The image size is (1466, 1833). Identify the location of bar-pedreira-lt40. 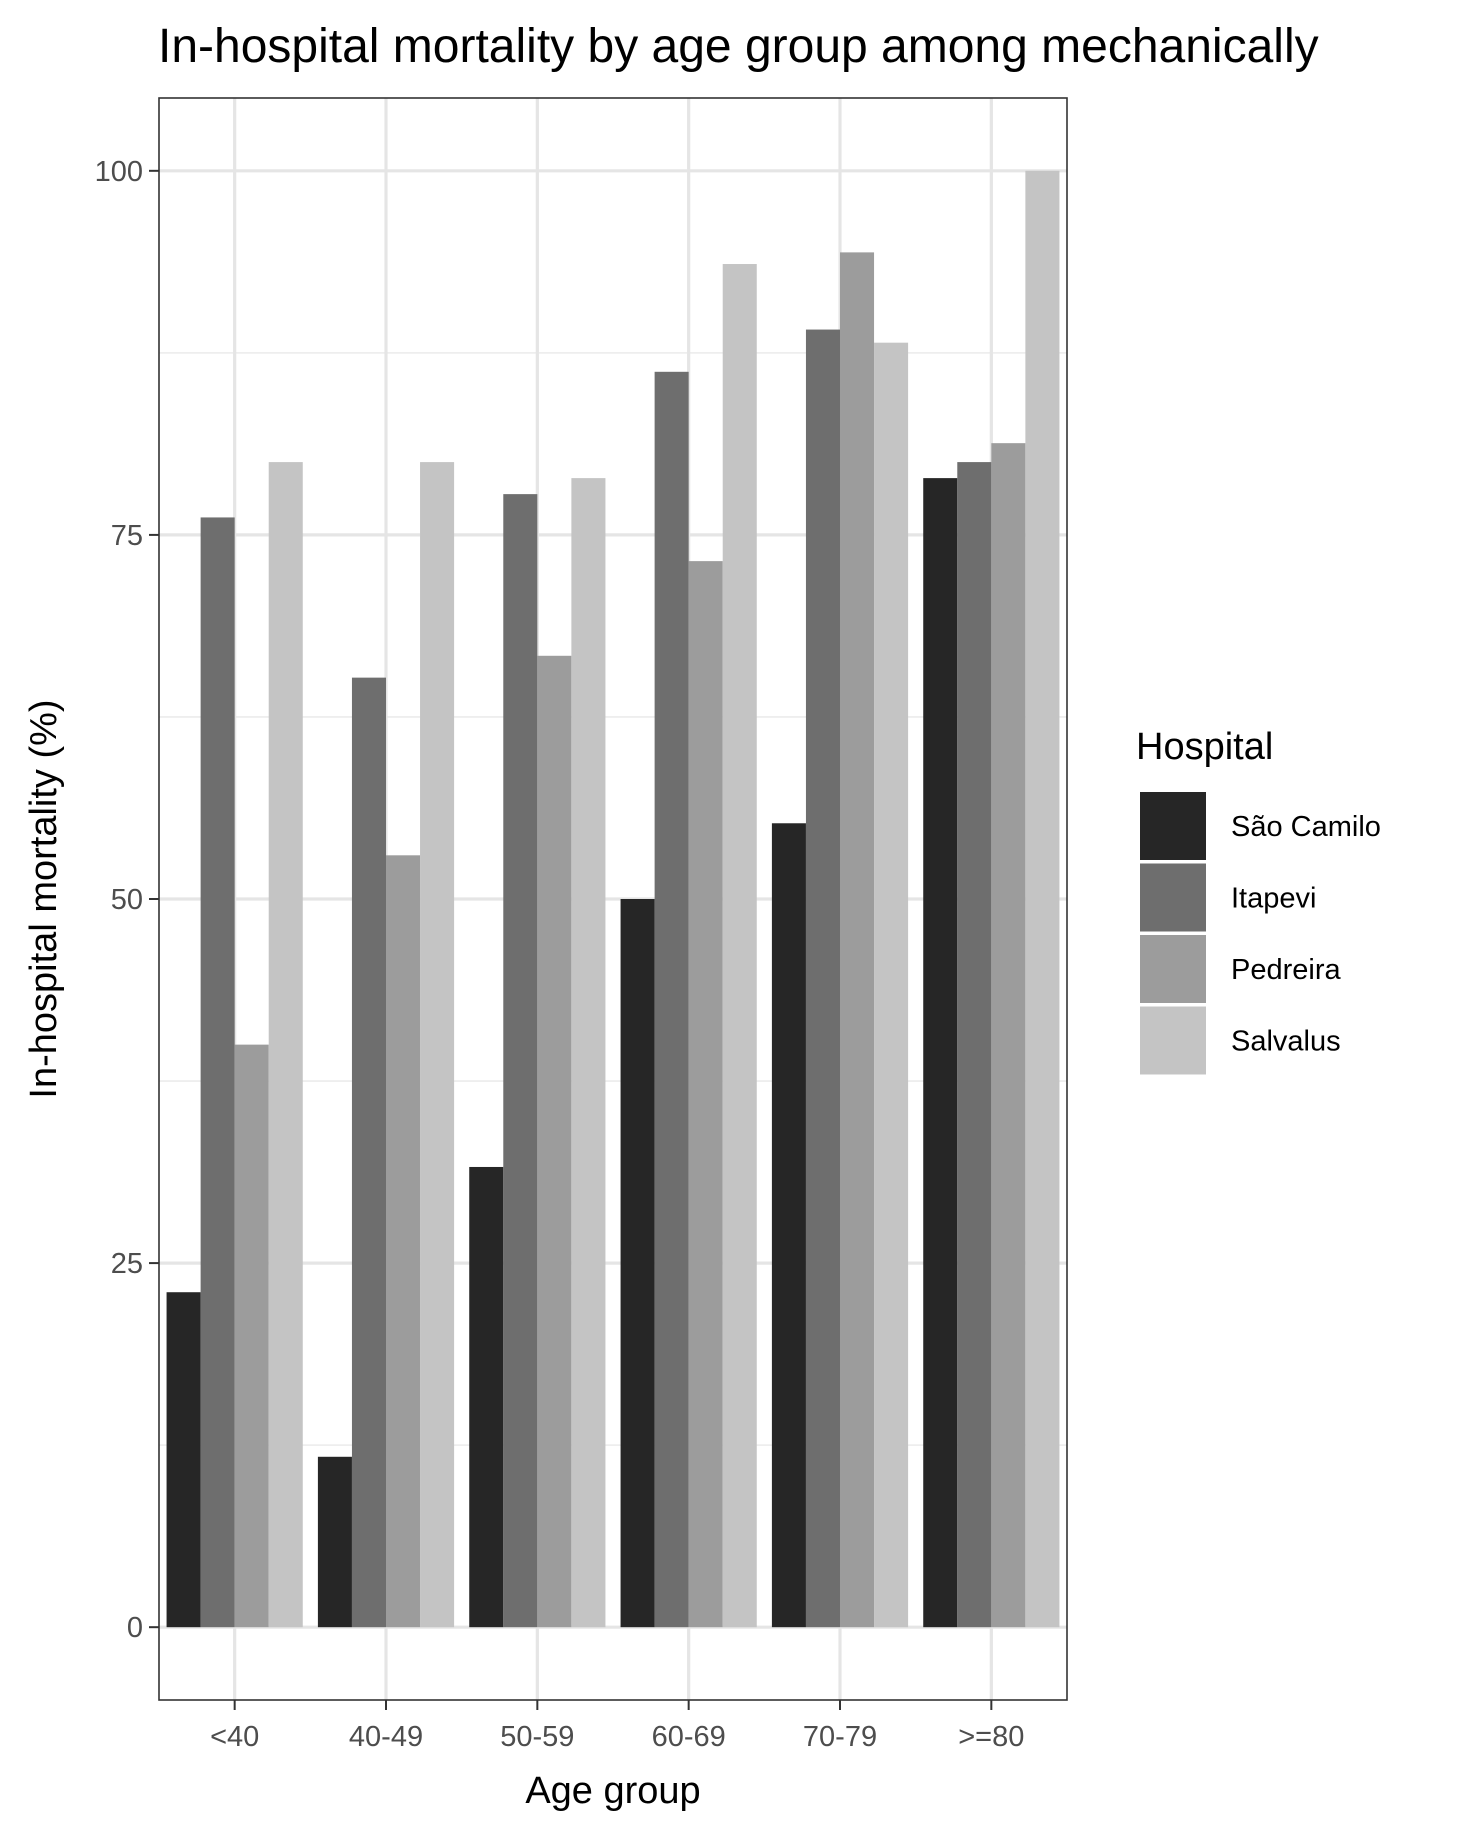
(251, 1336).